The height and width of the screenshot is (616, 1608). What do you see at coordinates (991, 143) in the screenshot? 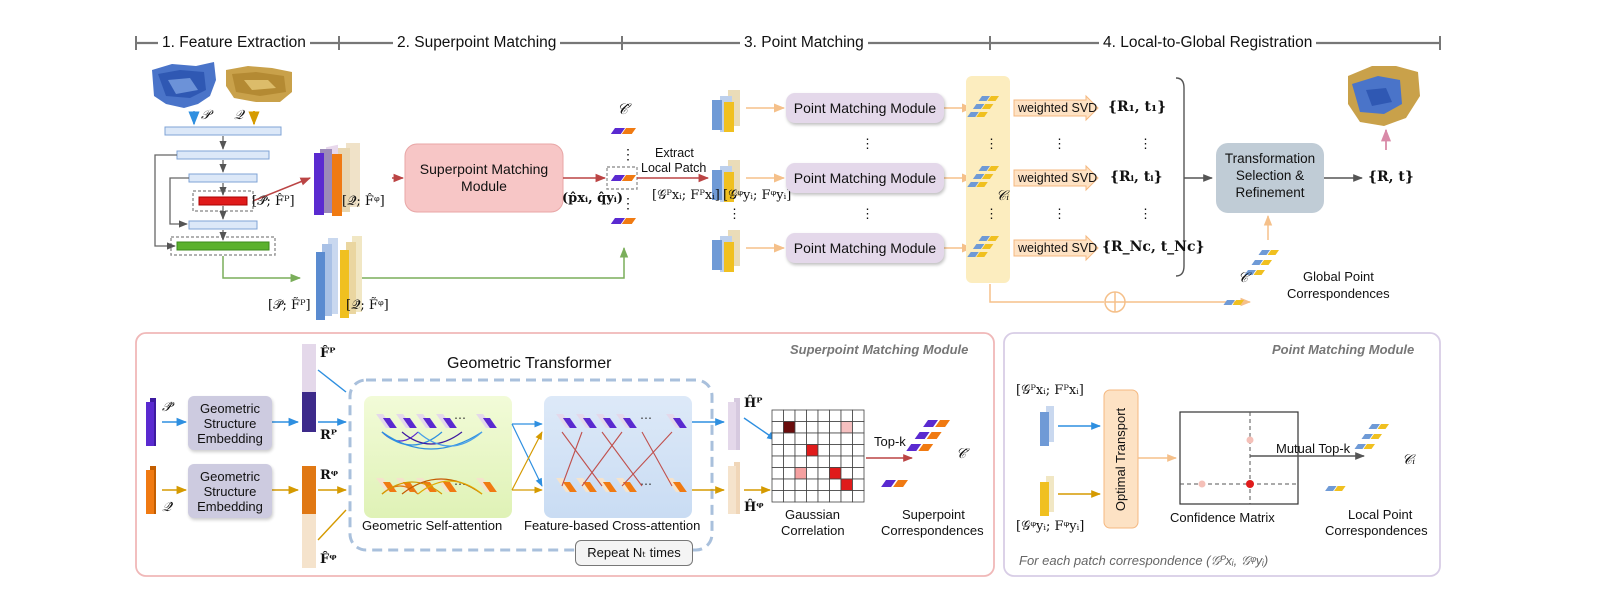
I see `col-dots-1: ⋮` at bounding box center [991, 143].